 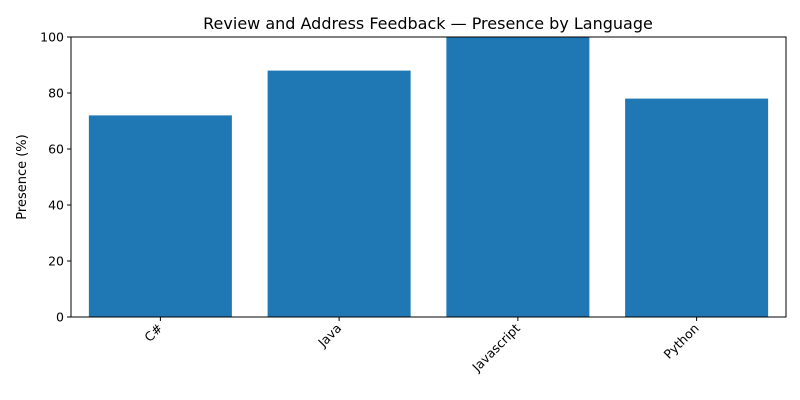 What do you see at coordinates (680, 341) in the screenshot?
I see `x-tick-label: Python` at bounding box center [680, 341].